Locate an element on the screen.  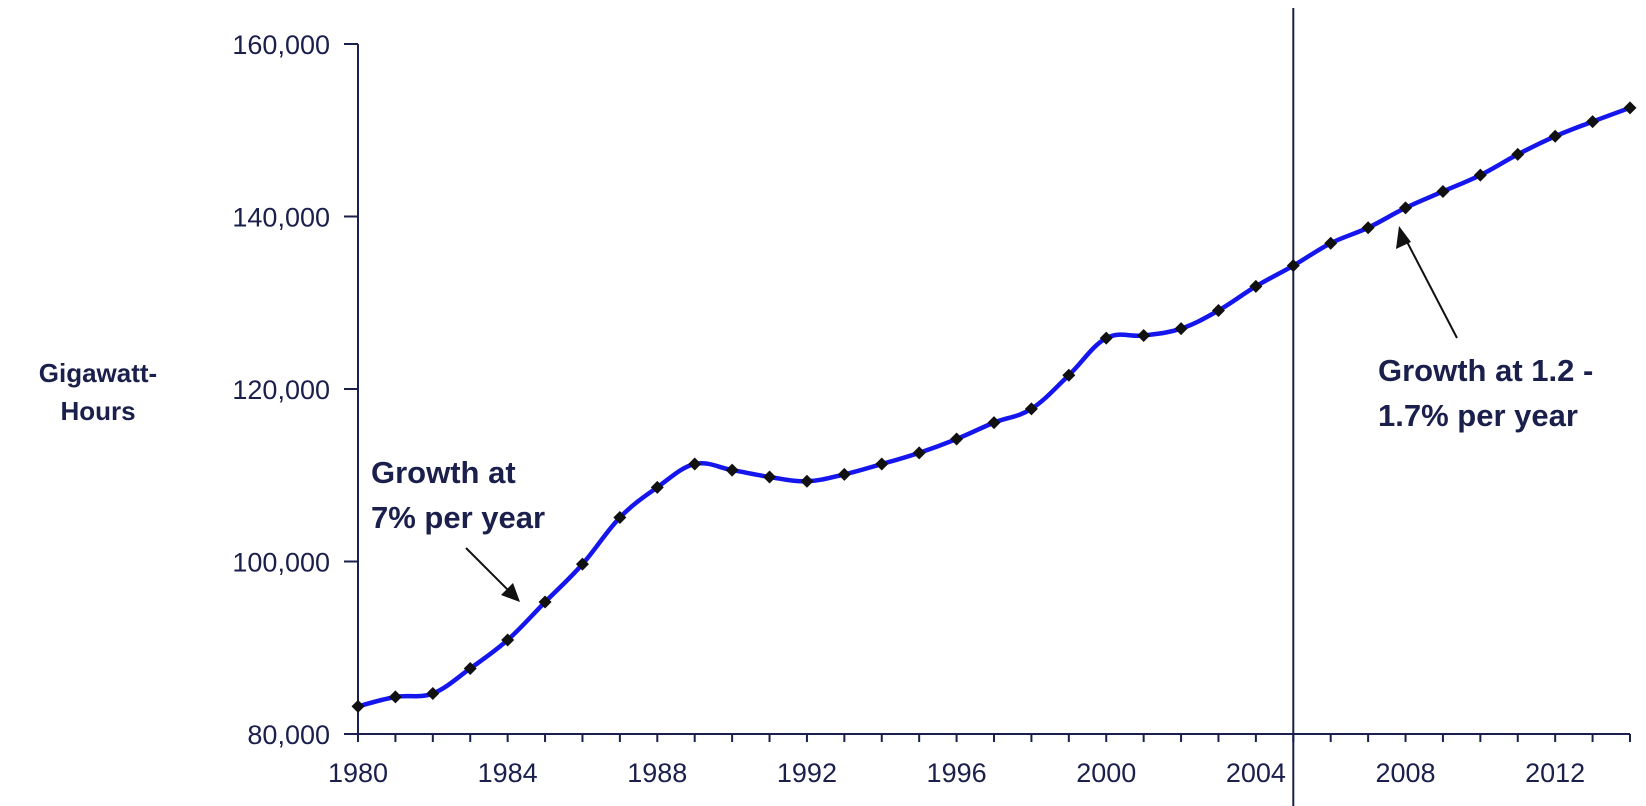
annotation-1-2-percent: Growth at 1.2 - 1.7% per year is located at coordinates (1485, 329).